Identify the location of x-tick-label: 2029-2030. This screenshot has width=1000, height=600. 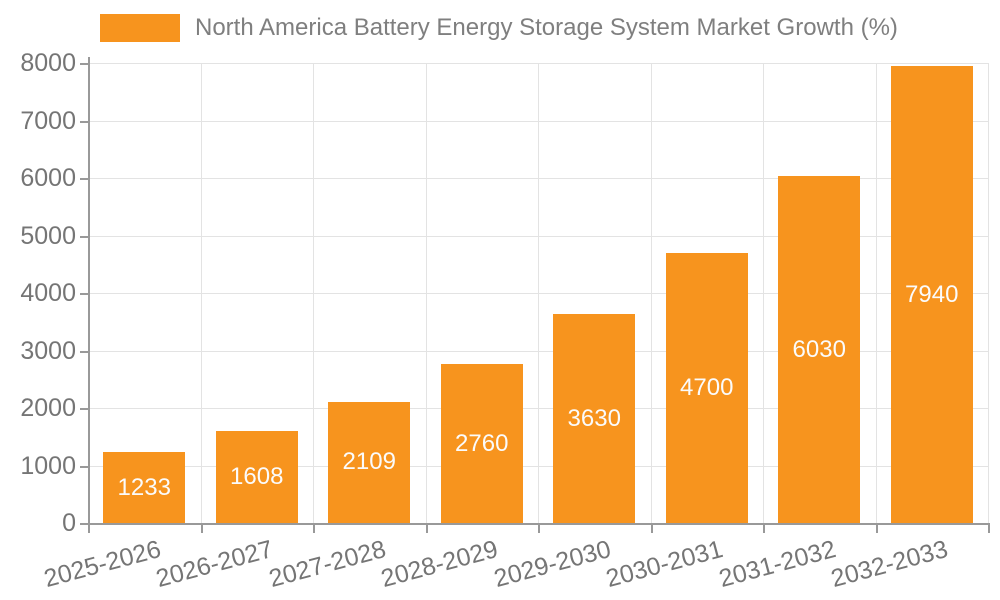
(552, 564).